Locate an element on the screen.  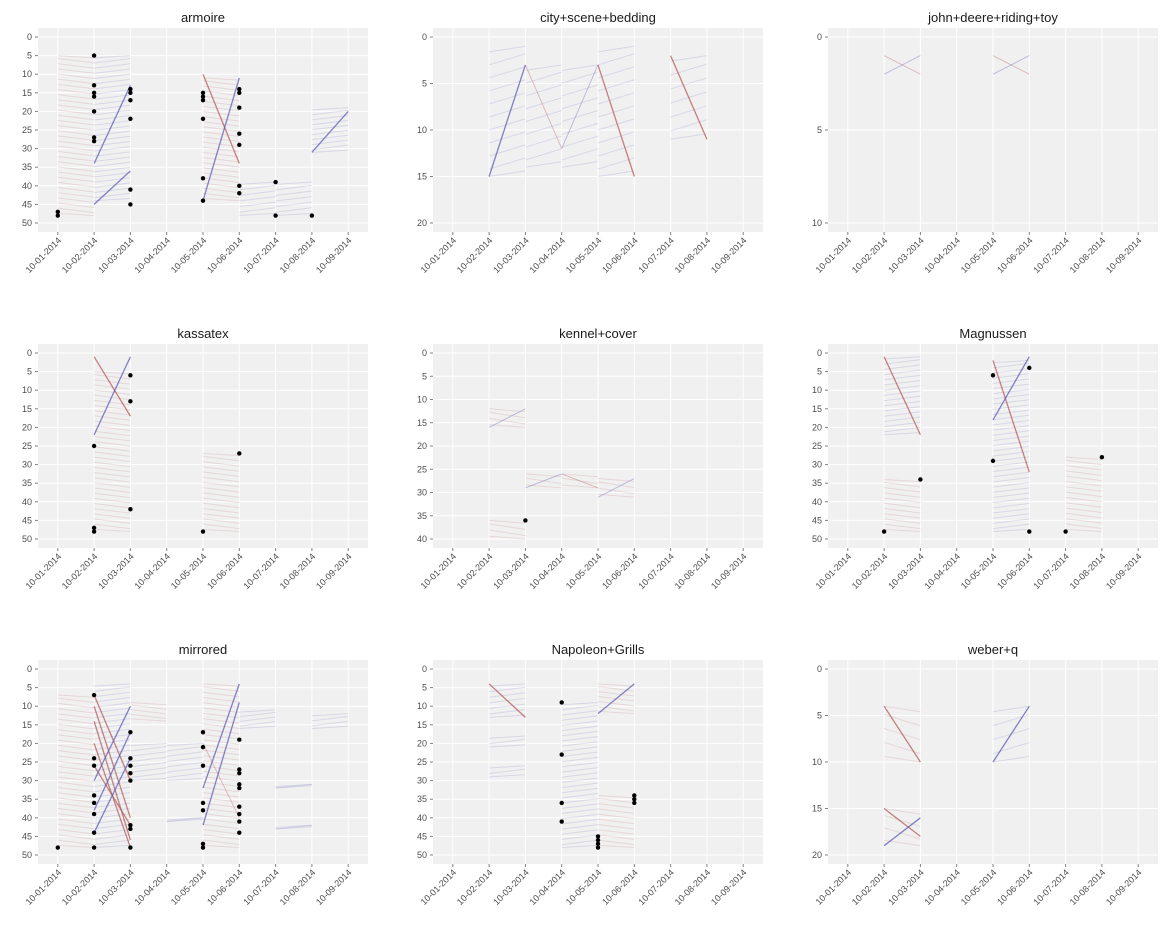
x-tick-label: 10-02-2014 is located at coordinates (80, 255).